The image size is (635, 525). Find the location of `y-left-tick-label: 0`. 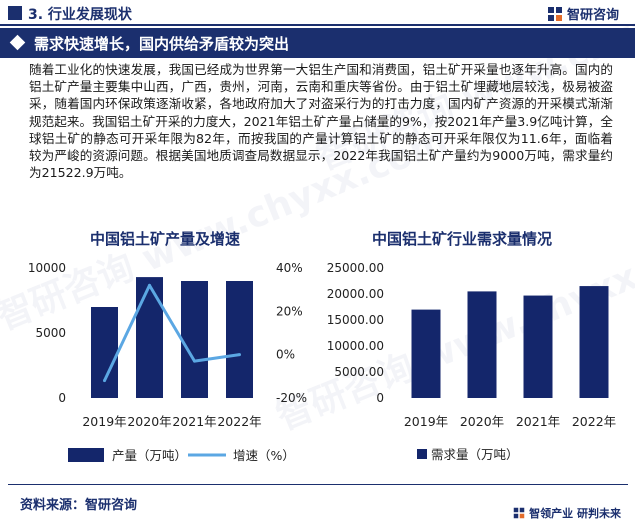

y-left-tick-label: 0 is located at coordinates (62, 398).